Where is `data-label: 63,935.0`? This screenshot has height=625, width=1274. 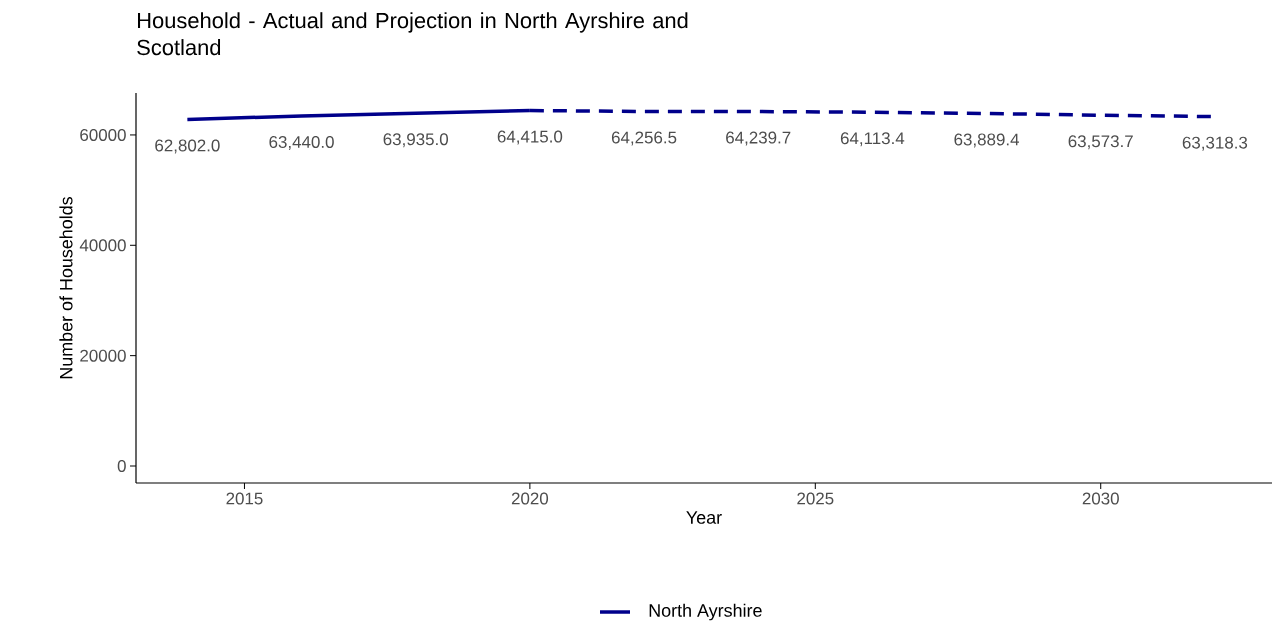
data-label: 63,935.0 is located at coordinates (416, 140).